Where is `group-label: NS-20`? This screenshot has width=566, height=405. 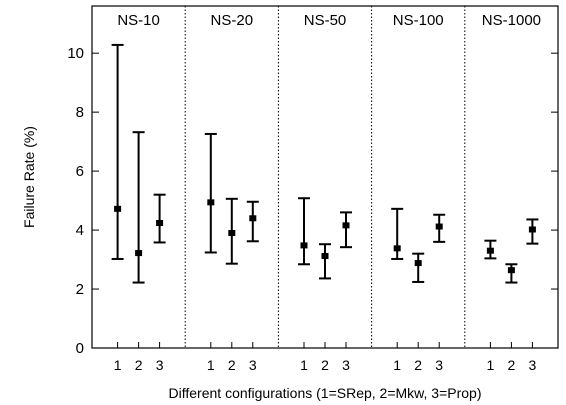
group-label: NS-20 is located at coordinates (232, 20).